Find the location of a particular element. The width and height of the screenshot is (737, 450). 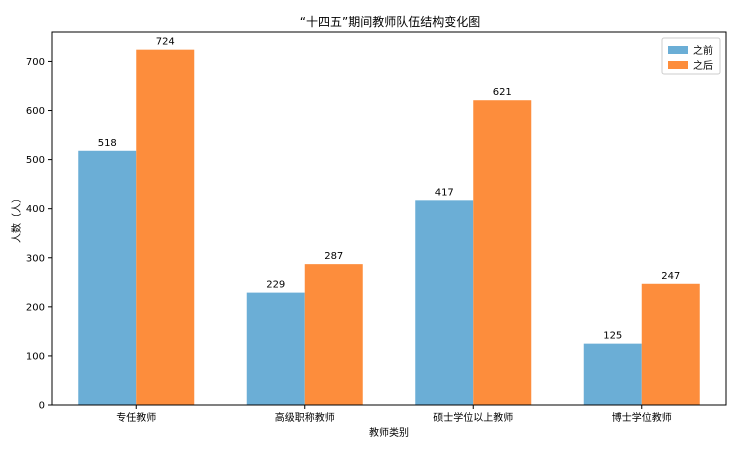

x-tick-label: 高级职称教师 is located at coordinates (305, 417).